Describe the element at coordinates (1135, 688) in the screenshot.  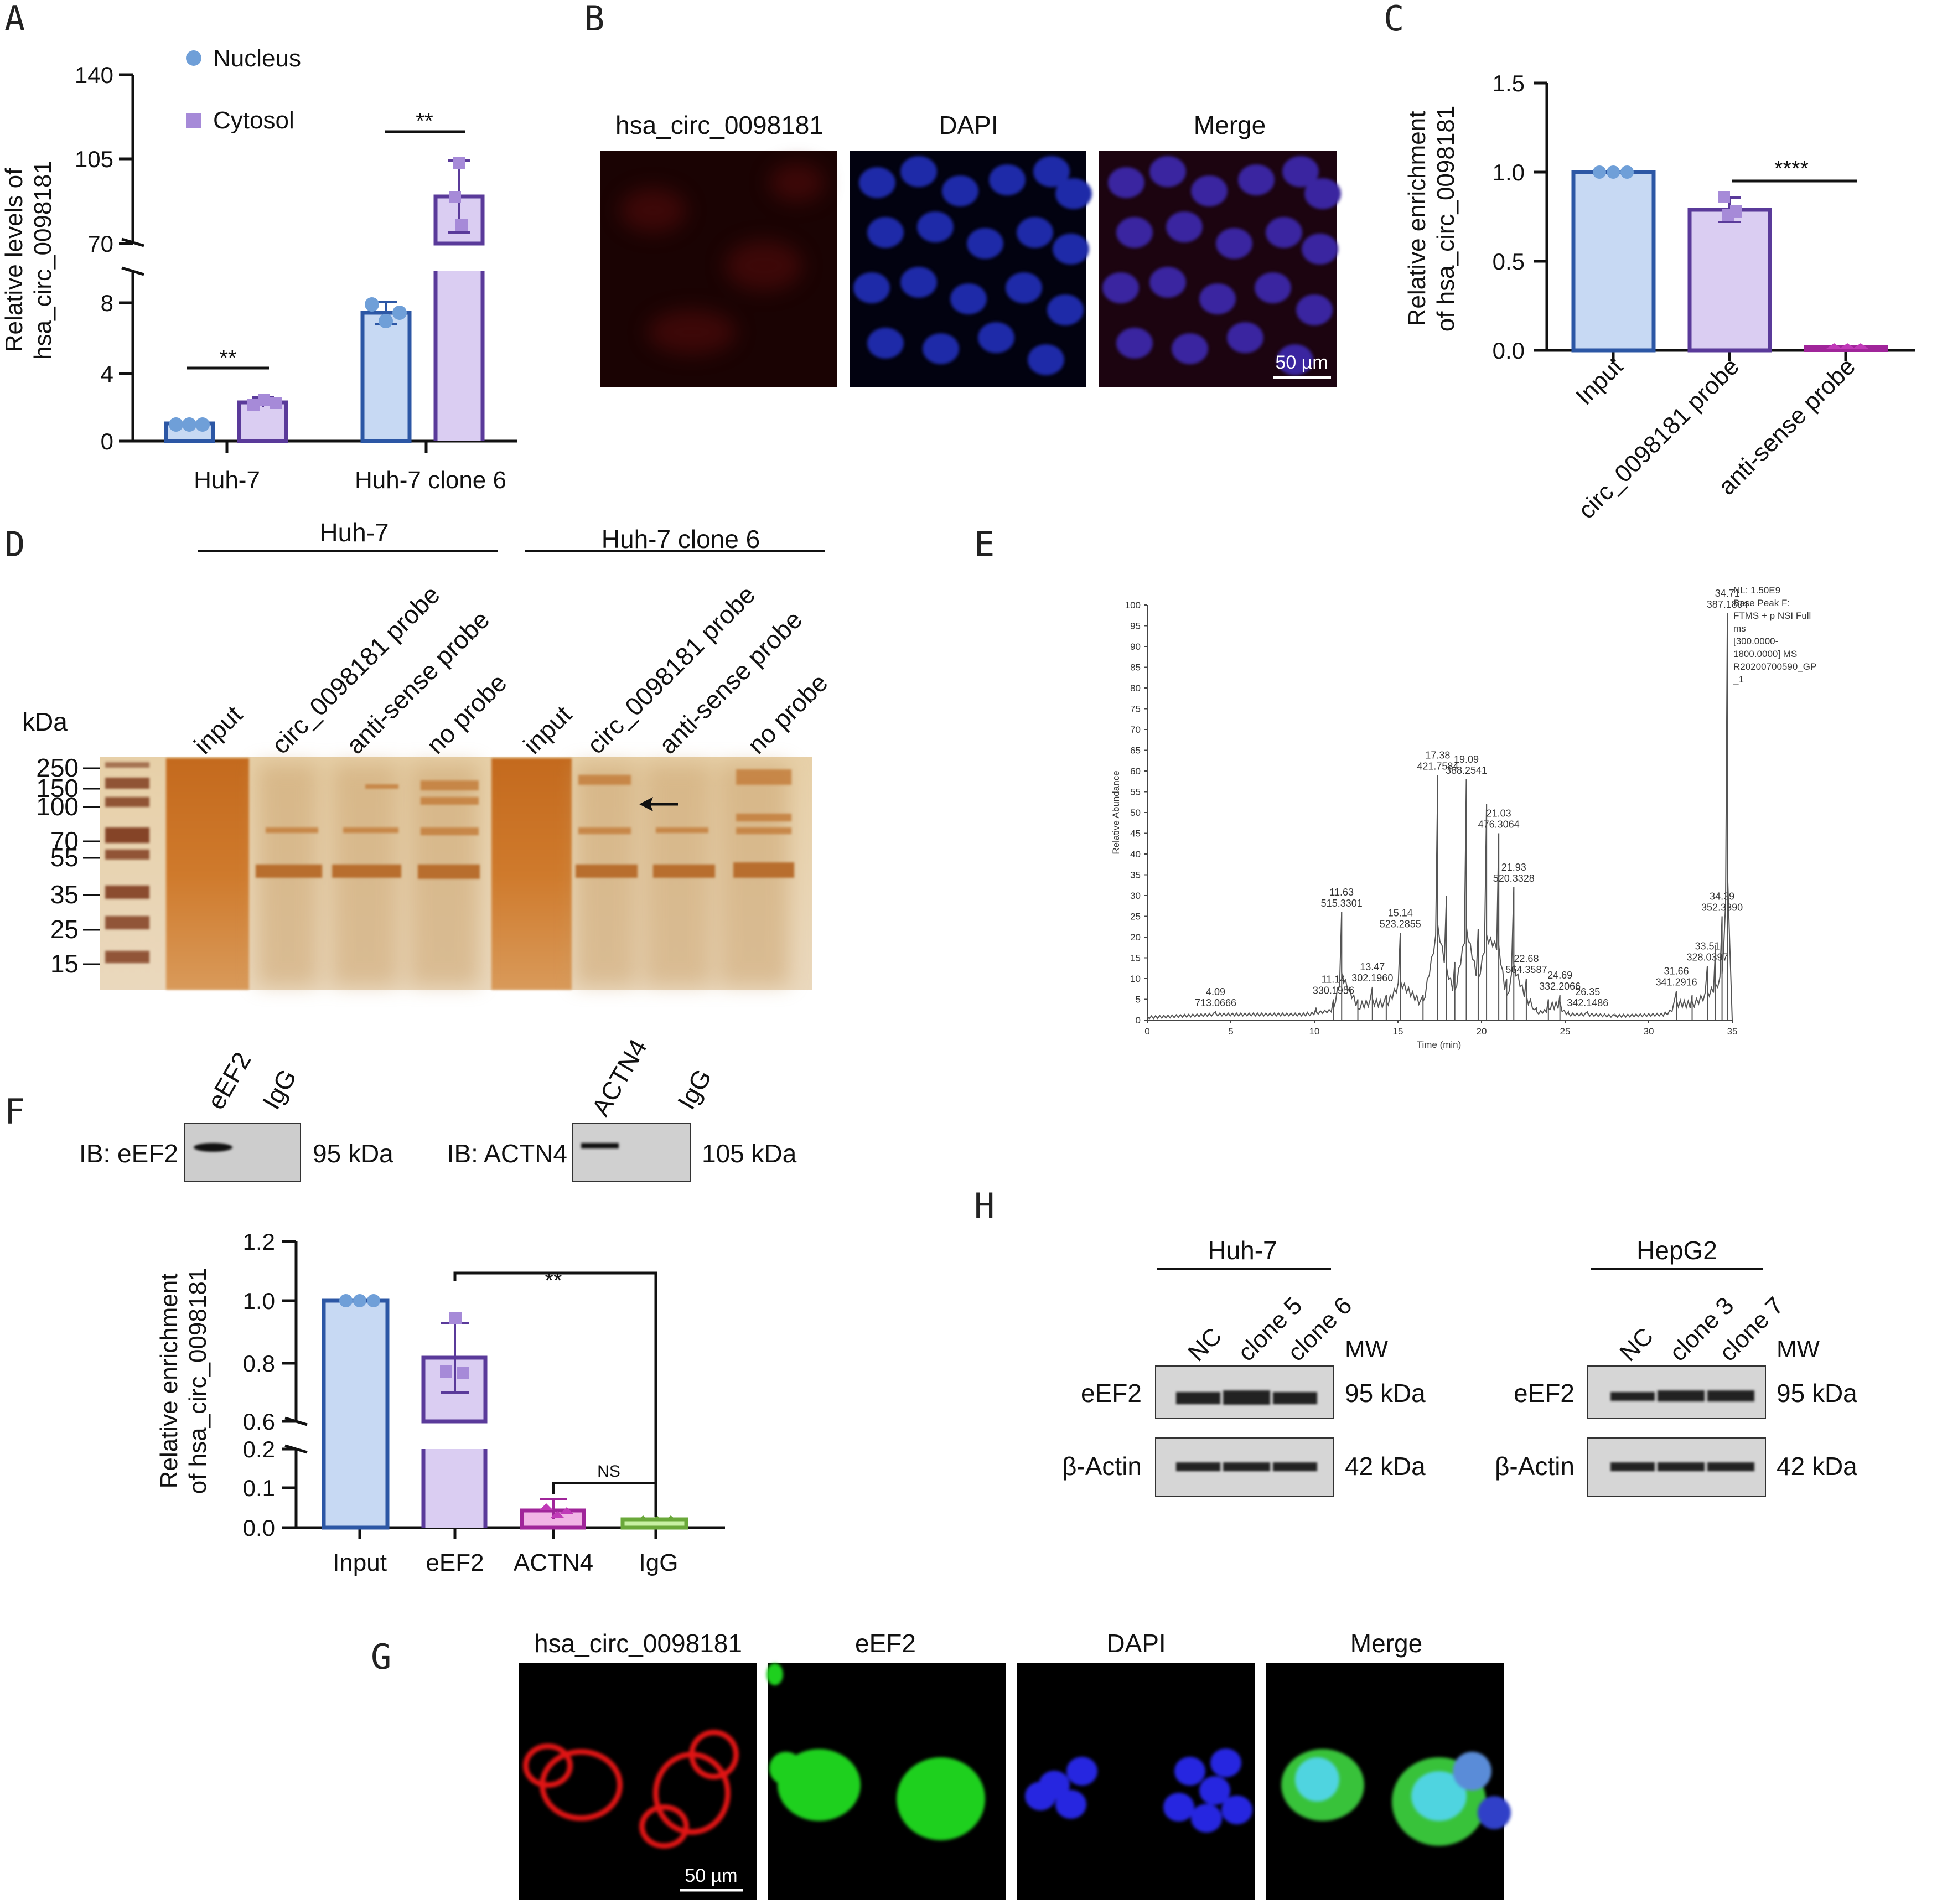
I see `panel-e-ytick: 80` at that location.